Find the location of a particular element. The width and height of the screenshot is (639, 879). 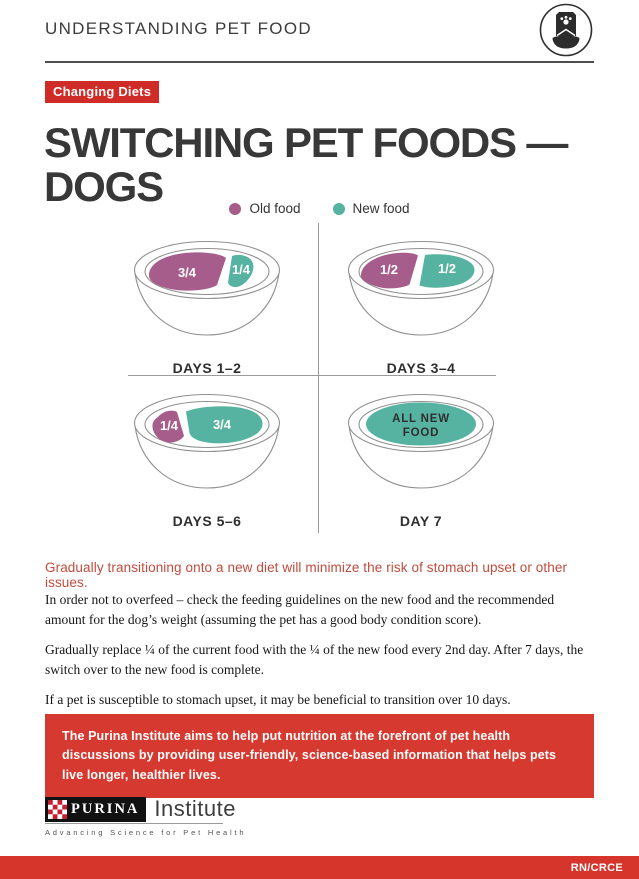

legend: Old food New food is located at coordinates (319, 208).